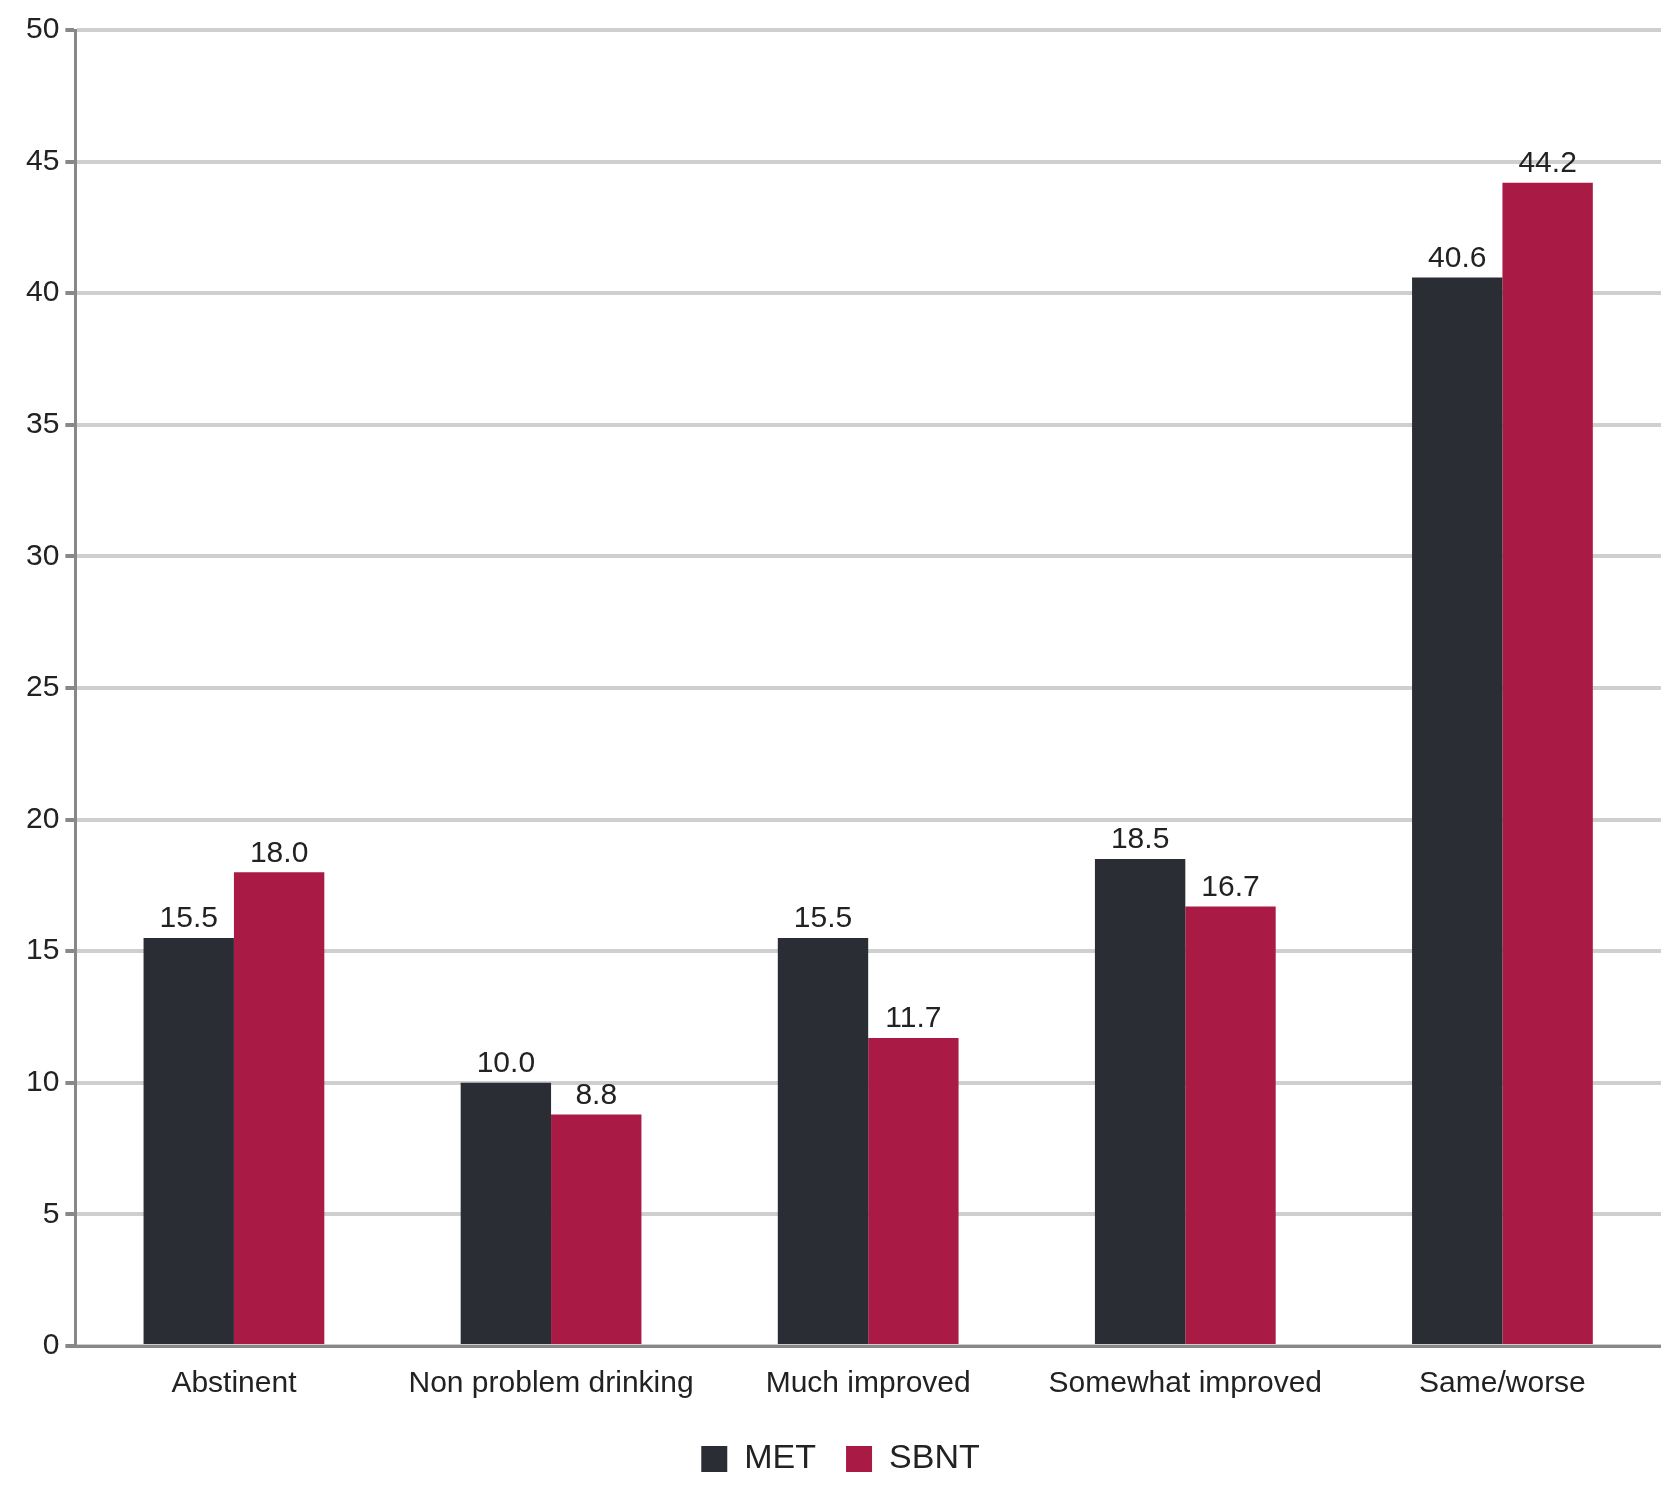  What do you see at coordinates (913, 1017) in the screenshot?
I see `data-label: 11.7` at bounding box center [913, 1017].